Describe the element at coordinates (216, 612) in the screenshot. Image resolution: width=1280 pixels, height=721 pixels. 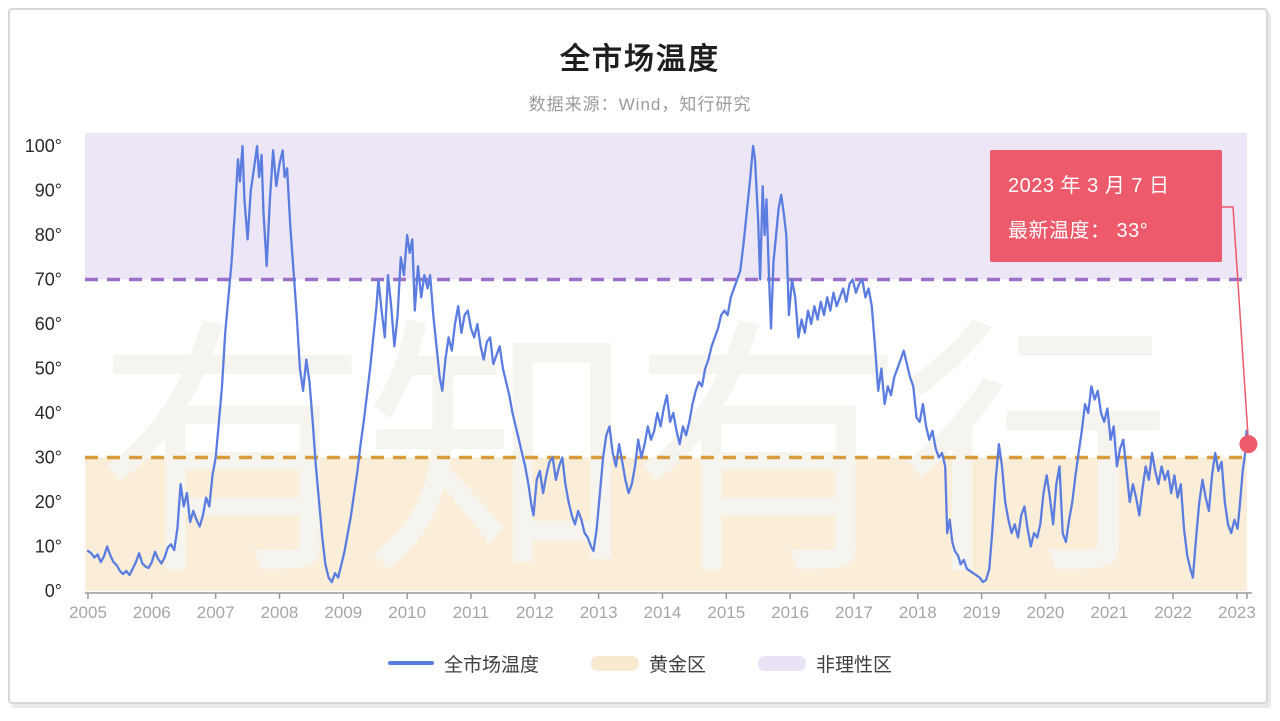
I see `x-tick-label: 2007` at that location.